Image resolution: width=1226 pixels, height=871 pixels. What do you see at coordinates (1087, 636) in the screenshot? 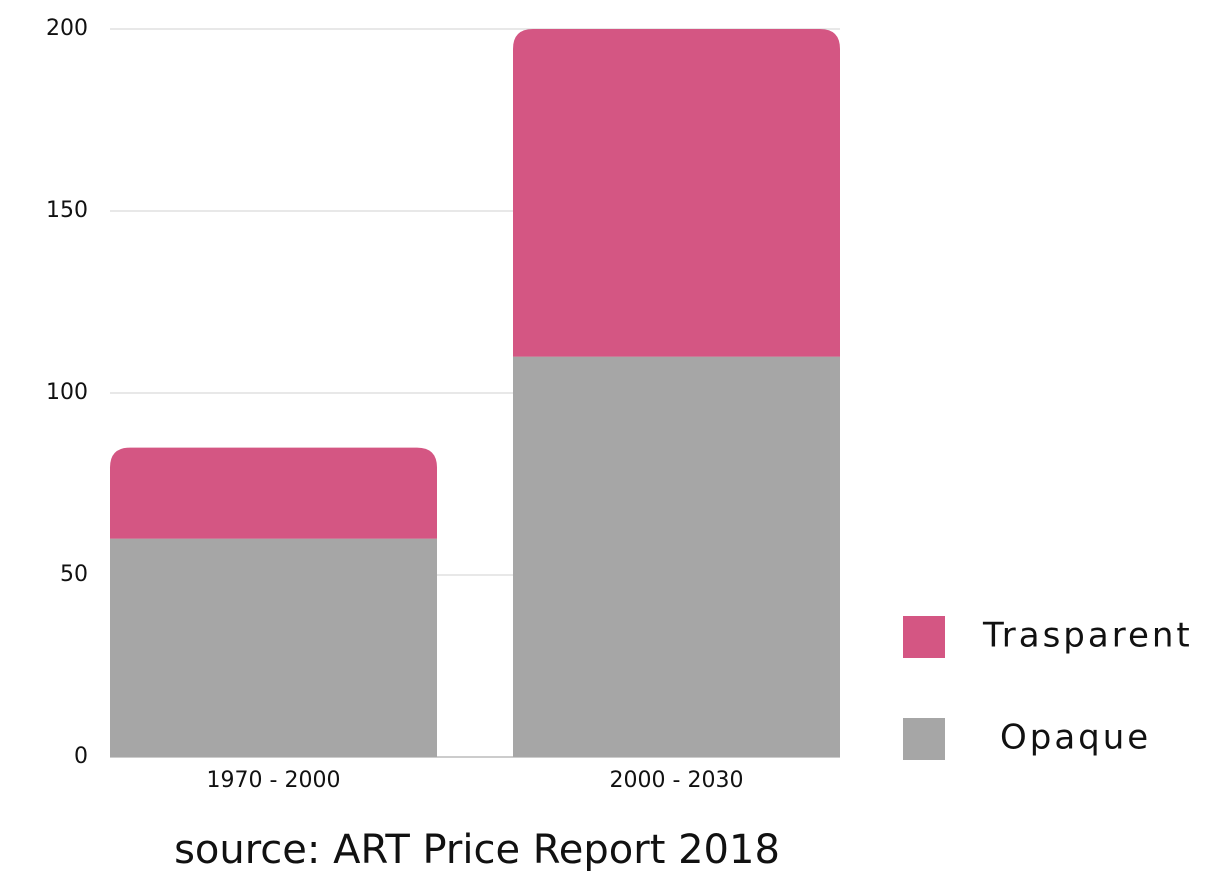
I see `legend-label: Trasparent` at bounding box center [1087, 636].